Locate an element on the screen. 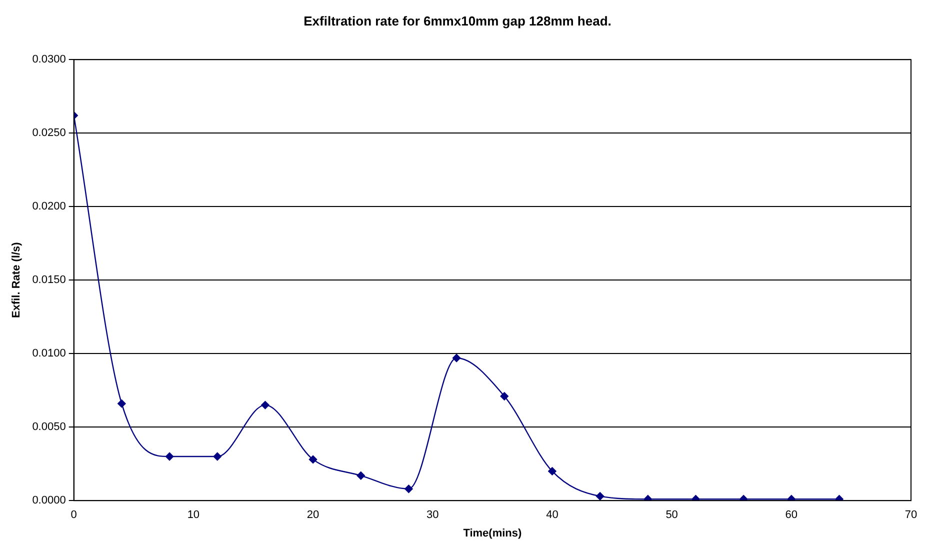 This screenshot has height=544, width=925. y-tick-label: 0.0100 is located at coordinates (49, 354).